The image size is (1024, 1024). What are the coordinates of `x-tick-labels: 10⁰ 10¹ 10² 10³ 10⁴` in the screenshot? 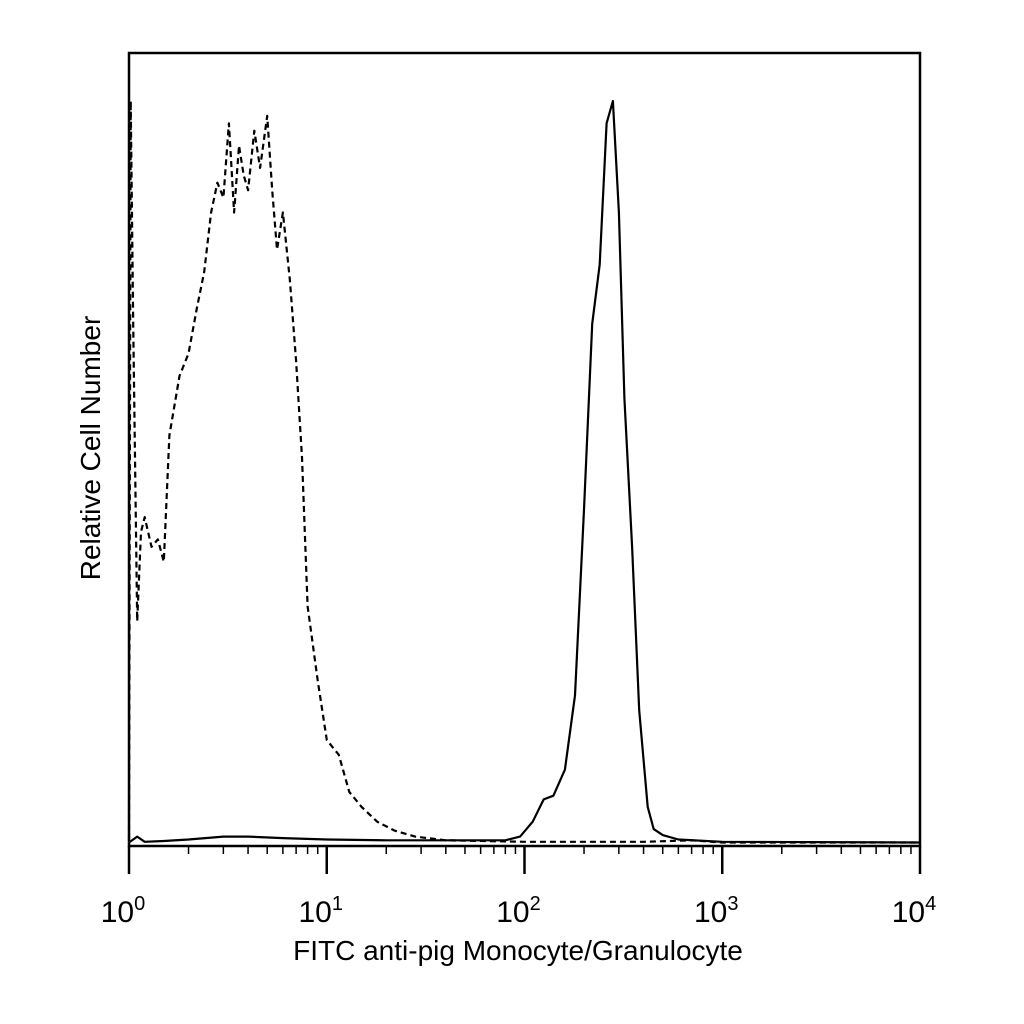 It's located at (519, 911).